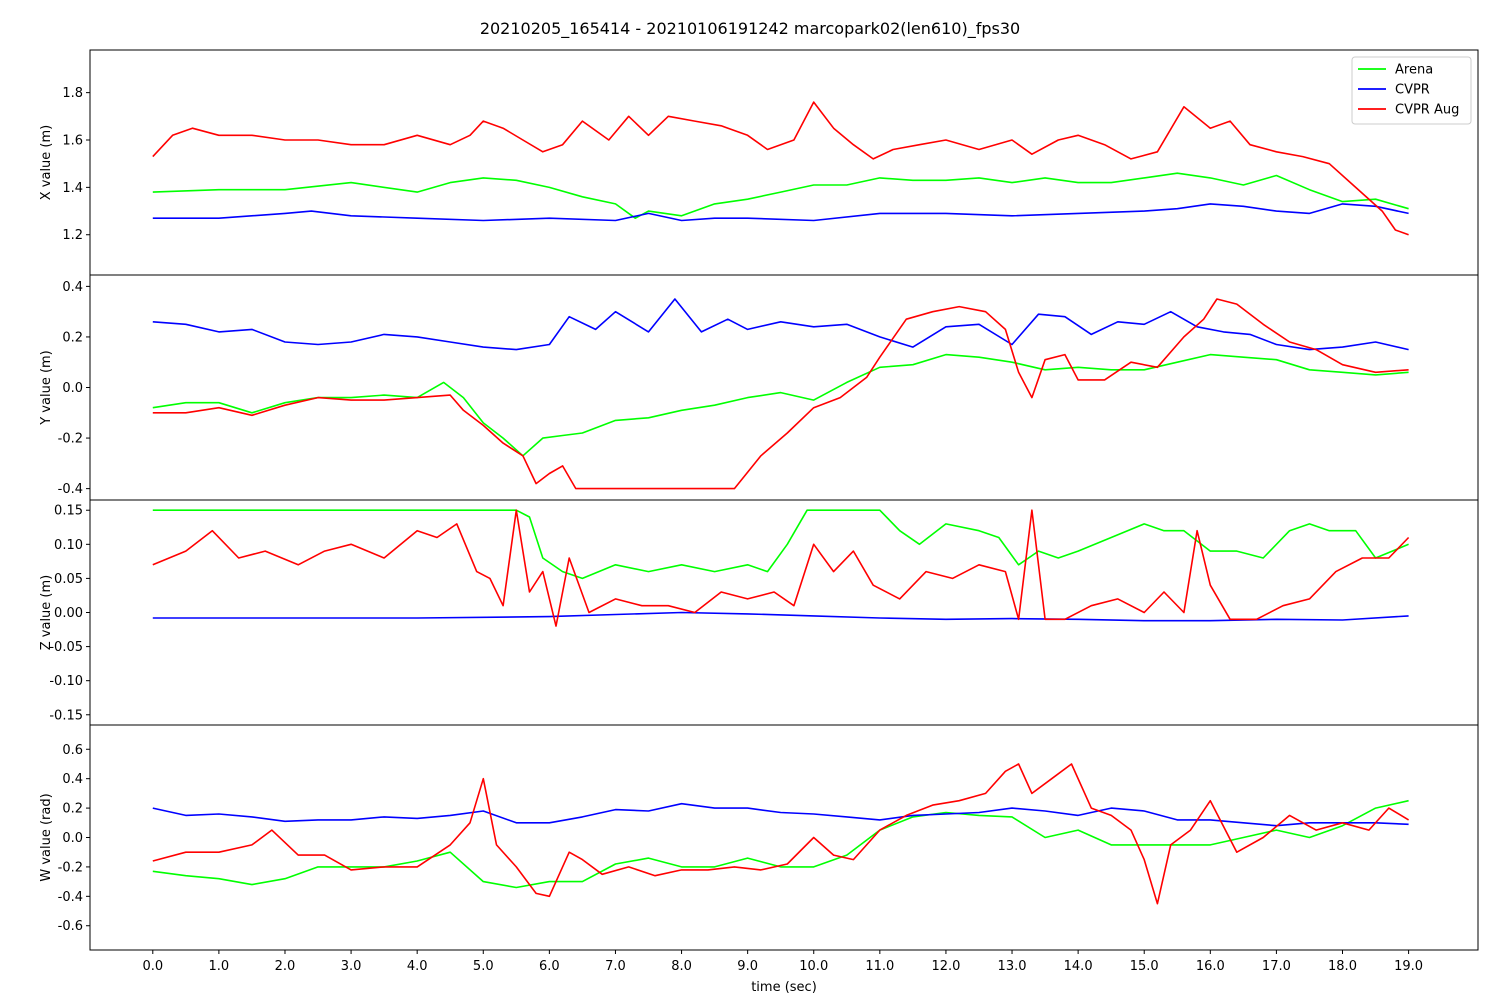 The height and width of the screenshot is (1004, 1500). What do you see at coordinates (1078, 966) in the screenshot?
I see `x-tick-label: 14.0` at bounding box center [1078, 966].